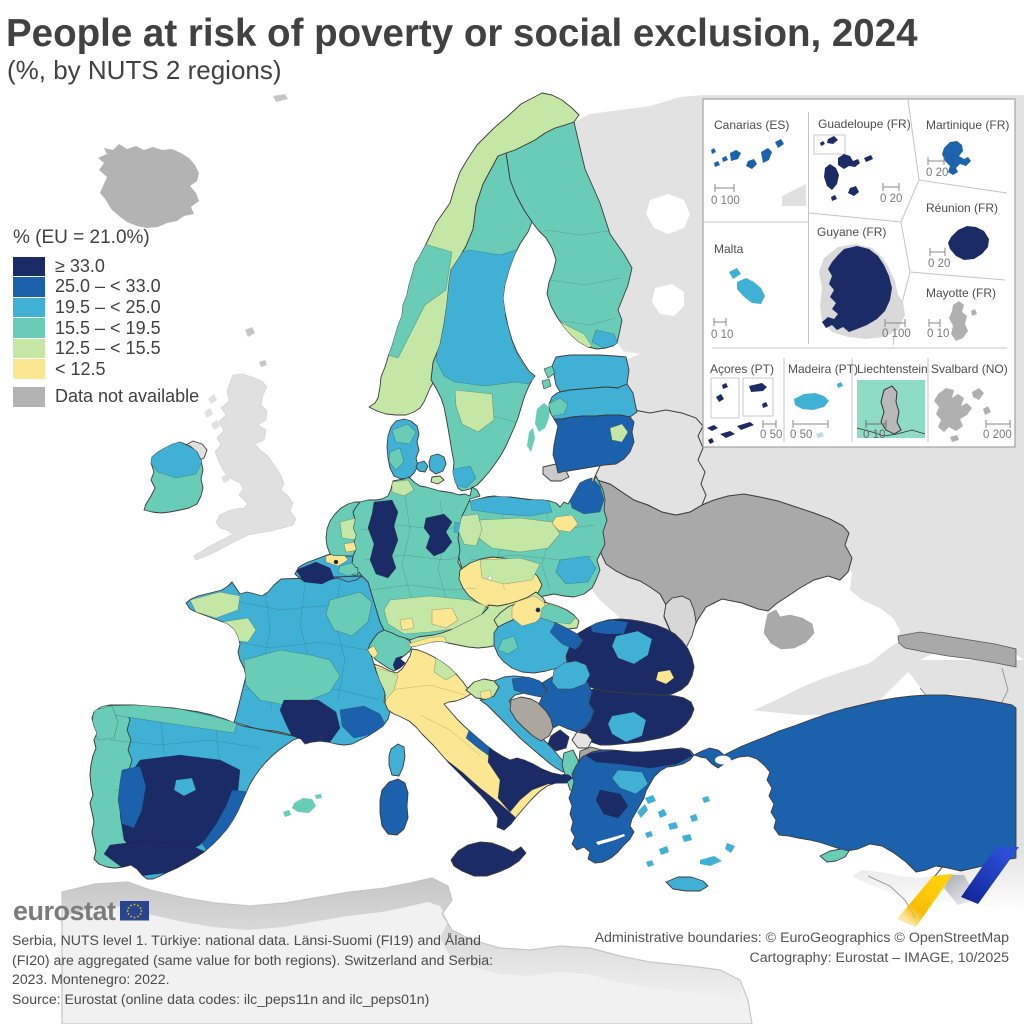 This screenshot has height=1024, width=1024. I want to click on svg-text: Canarias (ES), so click(751, 125).